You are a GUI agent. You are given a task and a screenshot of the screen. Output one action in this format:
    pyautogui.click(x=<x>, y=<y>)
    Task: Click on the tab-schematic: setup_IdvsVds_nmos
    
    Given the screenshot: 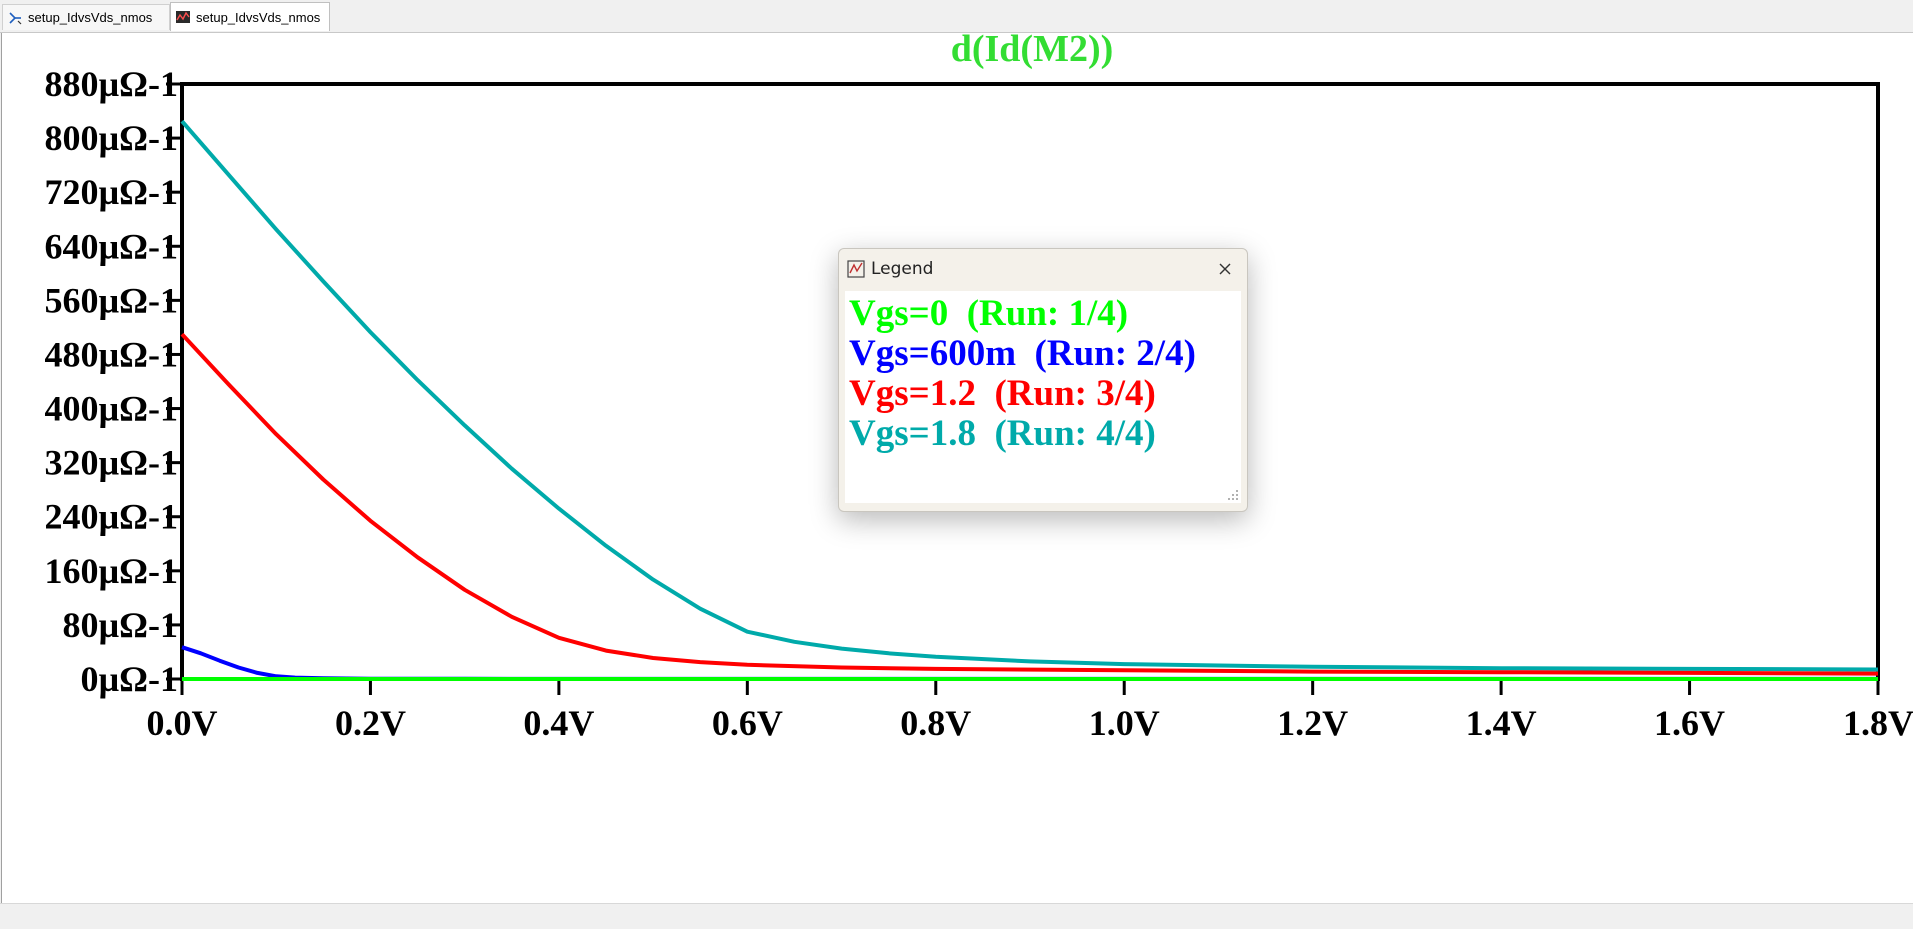 What is the action you would take?
    pyautogui.click(x=86, y=17)
    